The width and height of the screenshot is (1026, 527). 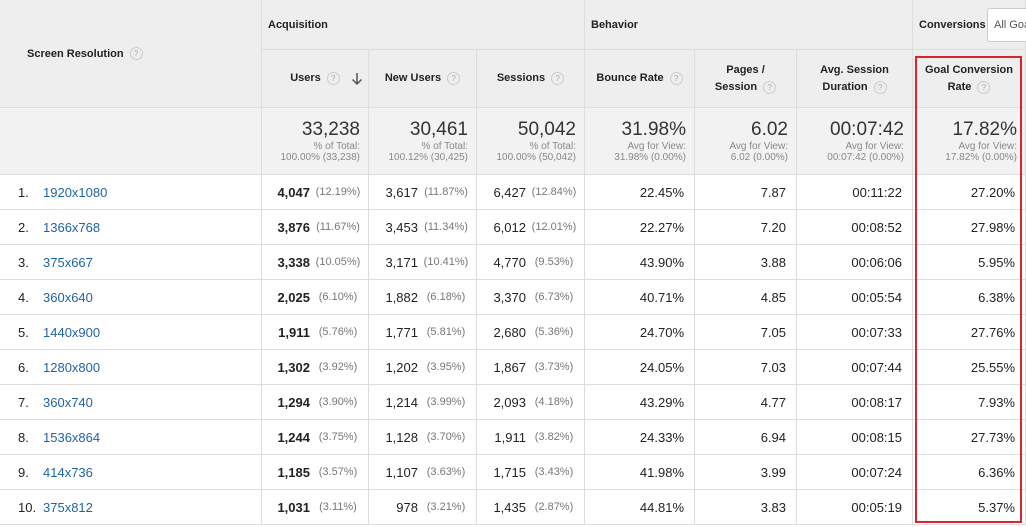 I want to click on totals-label, so click(x=131, y=141).